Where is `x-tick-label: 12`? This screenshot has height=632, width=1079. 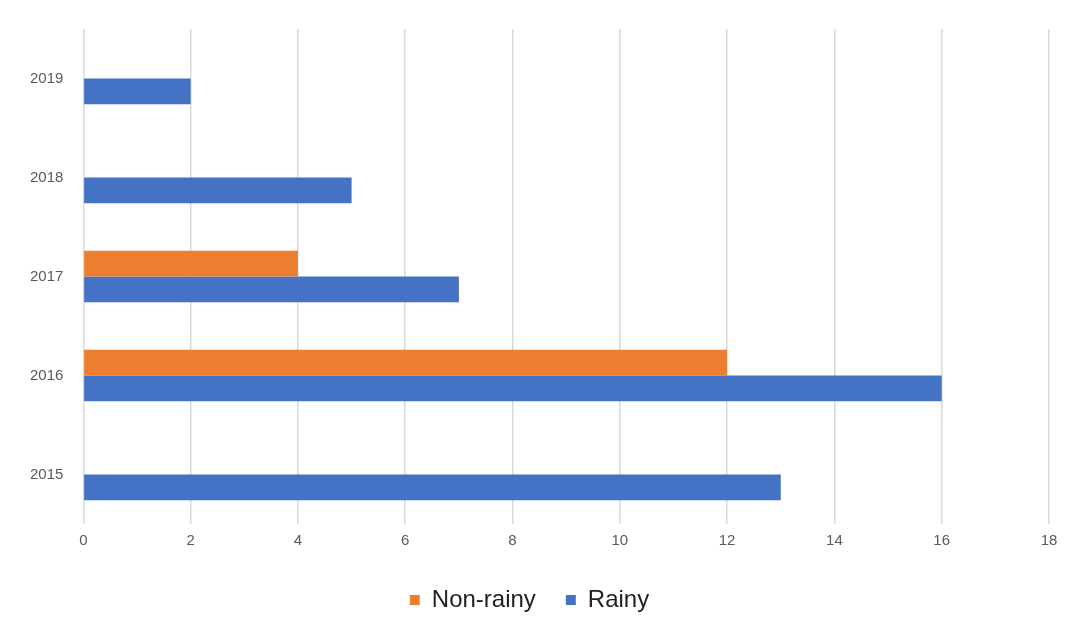 x-tick-label: 12 is located at coordinates (727, 540).